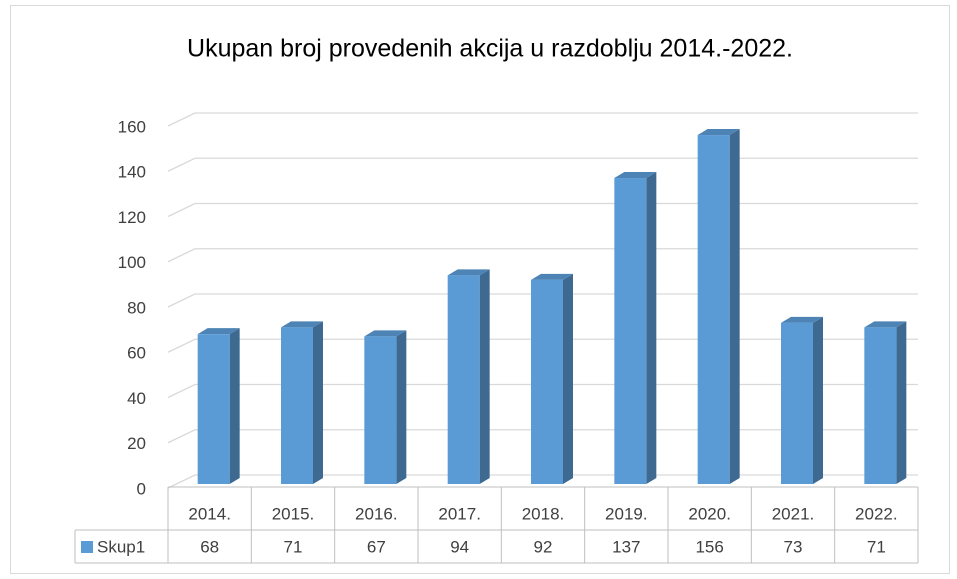  Describe the element at coordinates (626, 546) in the screenshot. I see `table-value: 137` at that location.